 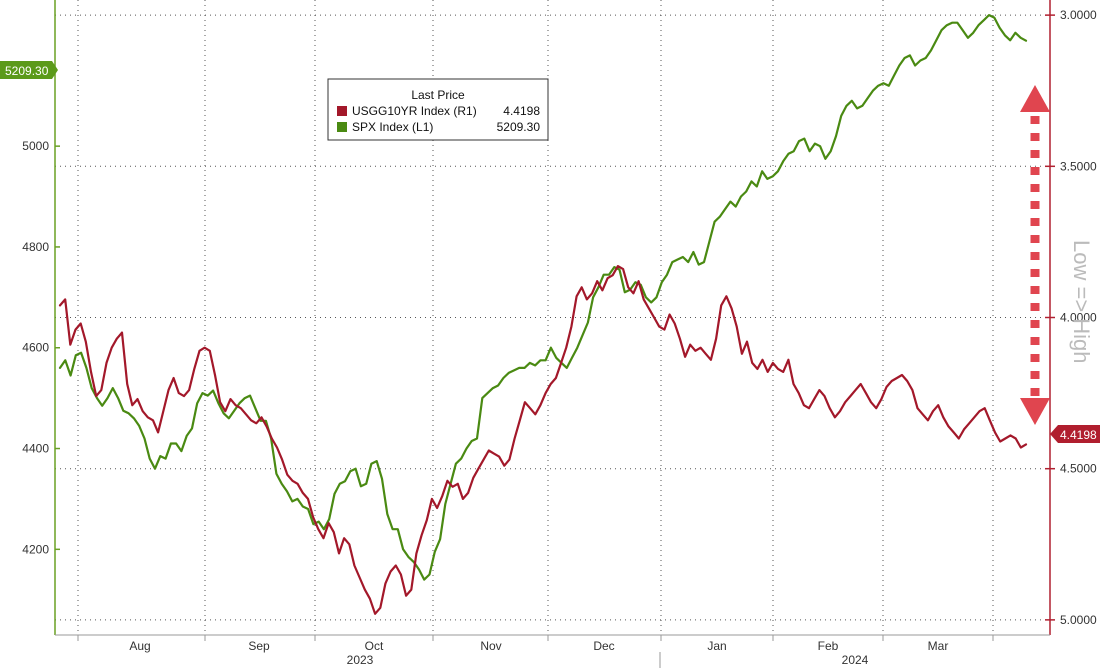 I want to click on spx-tag-shape, so click(x=29, y=70).